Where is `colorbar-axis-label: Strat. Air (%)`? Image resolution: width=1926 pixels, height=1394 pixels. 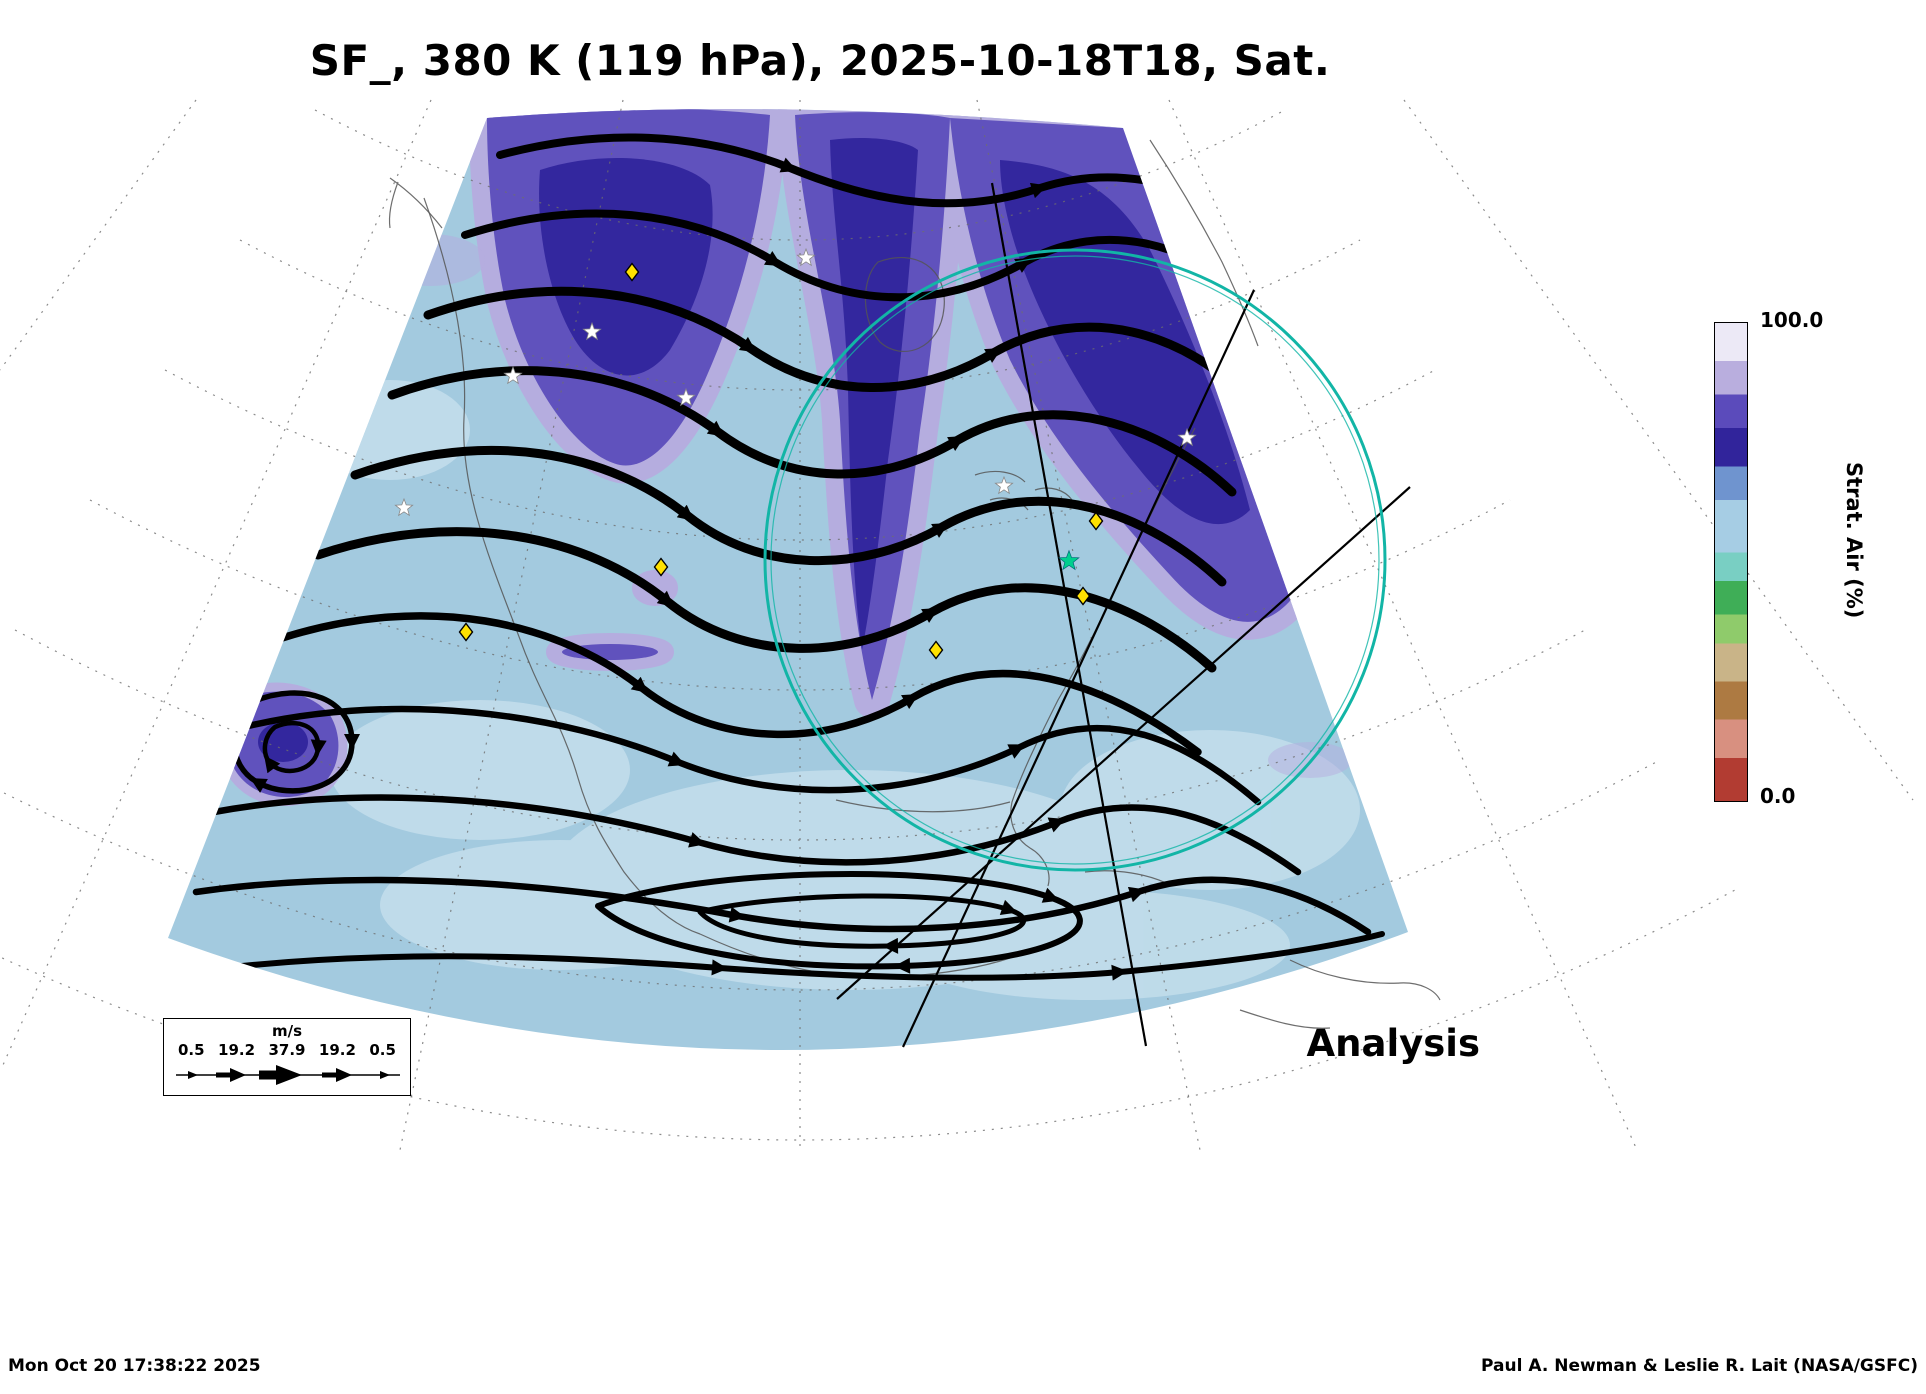
colorbar-axis-label: Strat. Air (%) is located at coordinates (1854, 540).